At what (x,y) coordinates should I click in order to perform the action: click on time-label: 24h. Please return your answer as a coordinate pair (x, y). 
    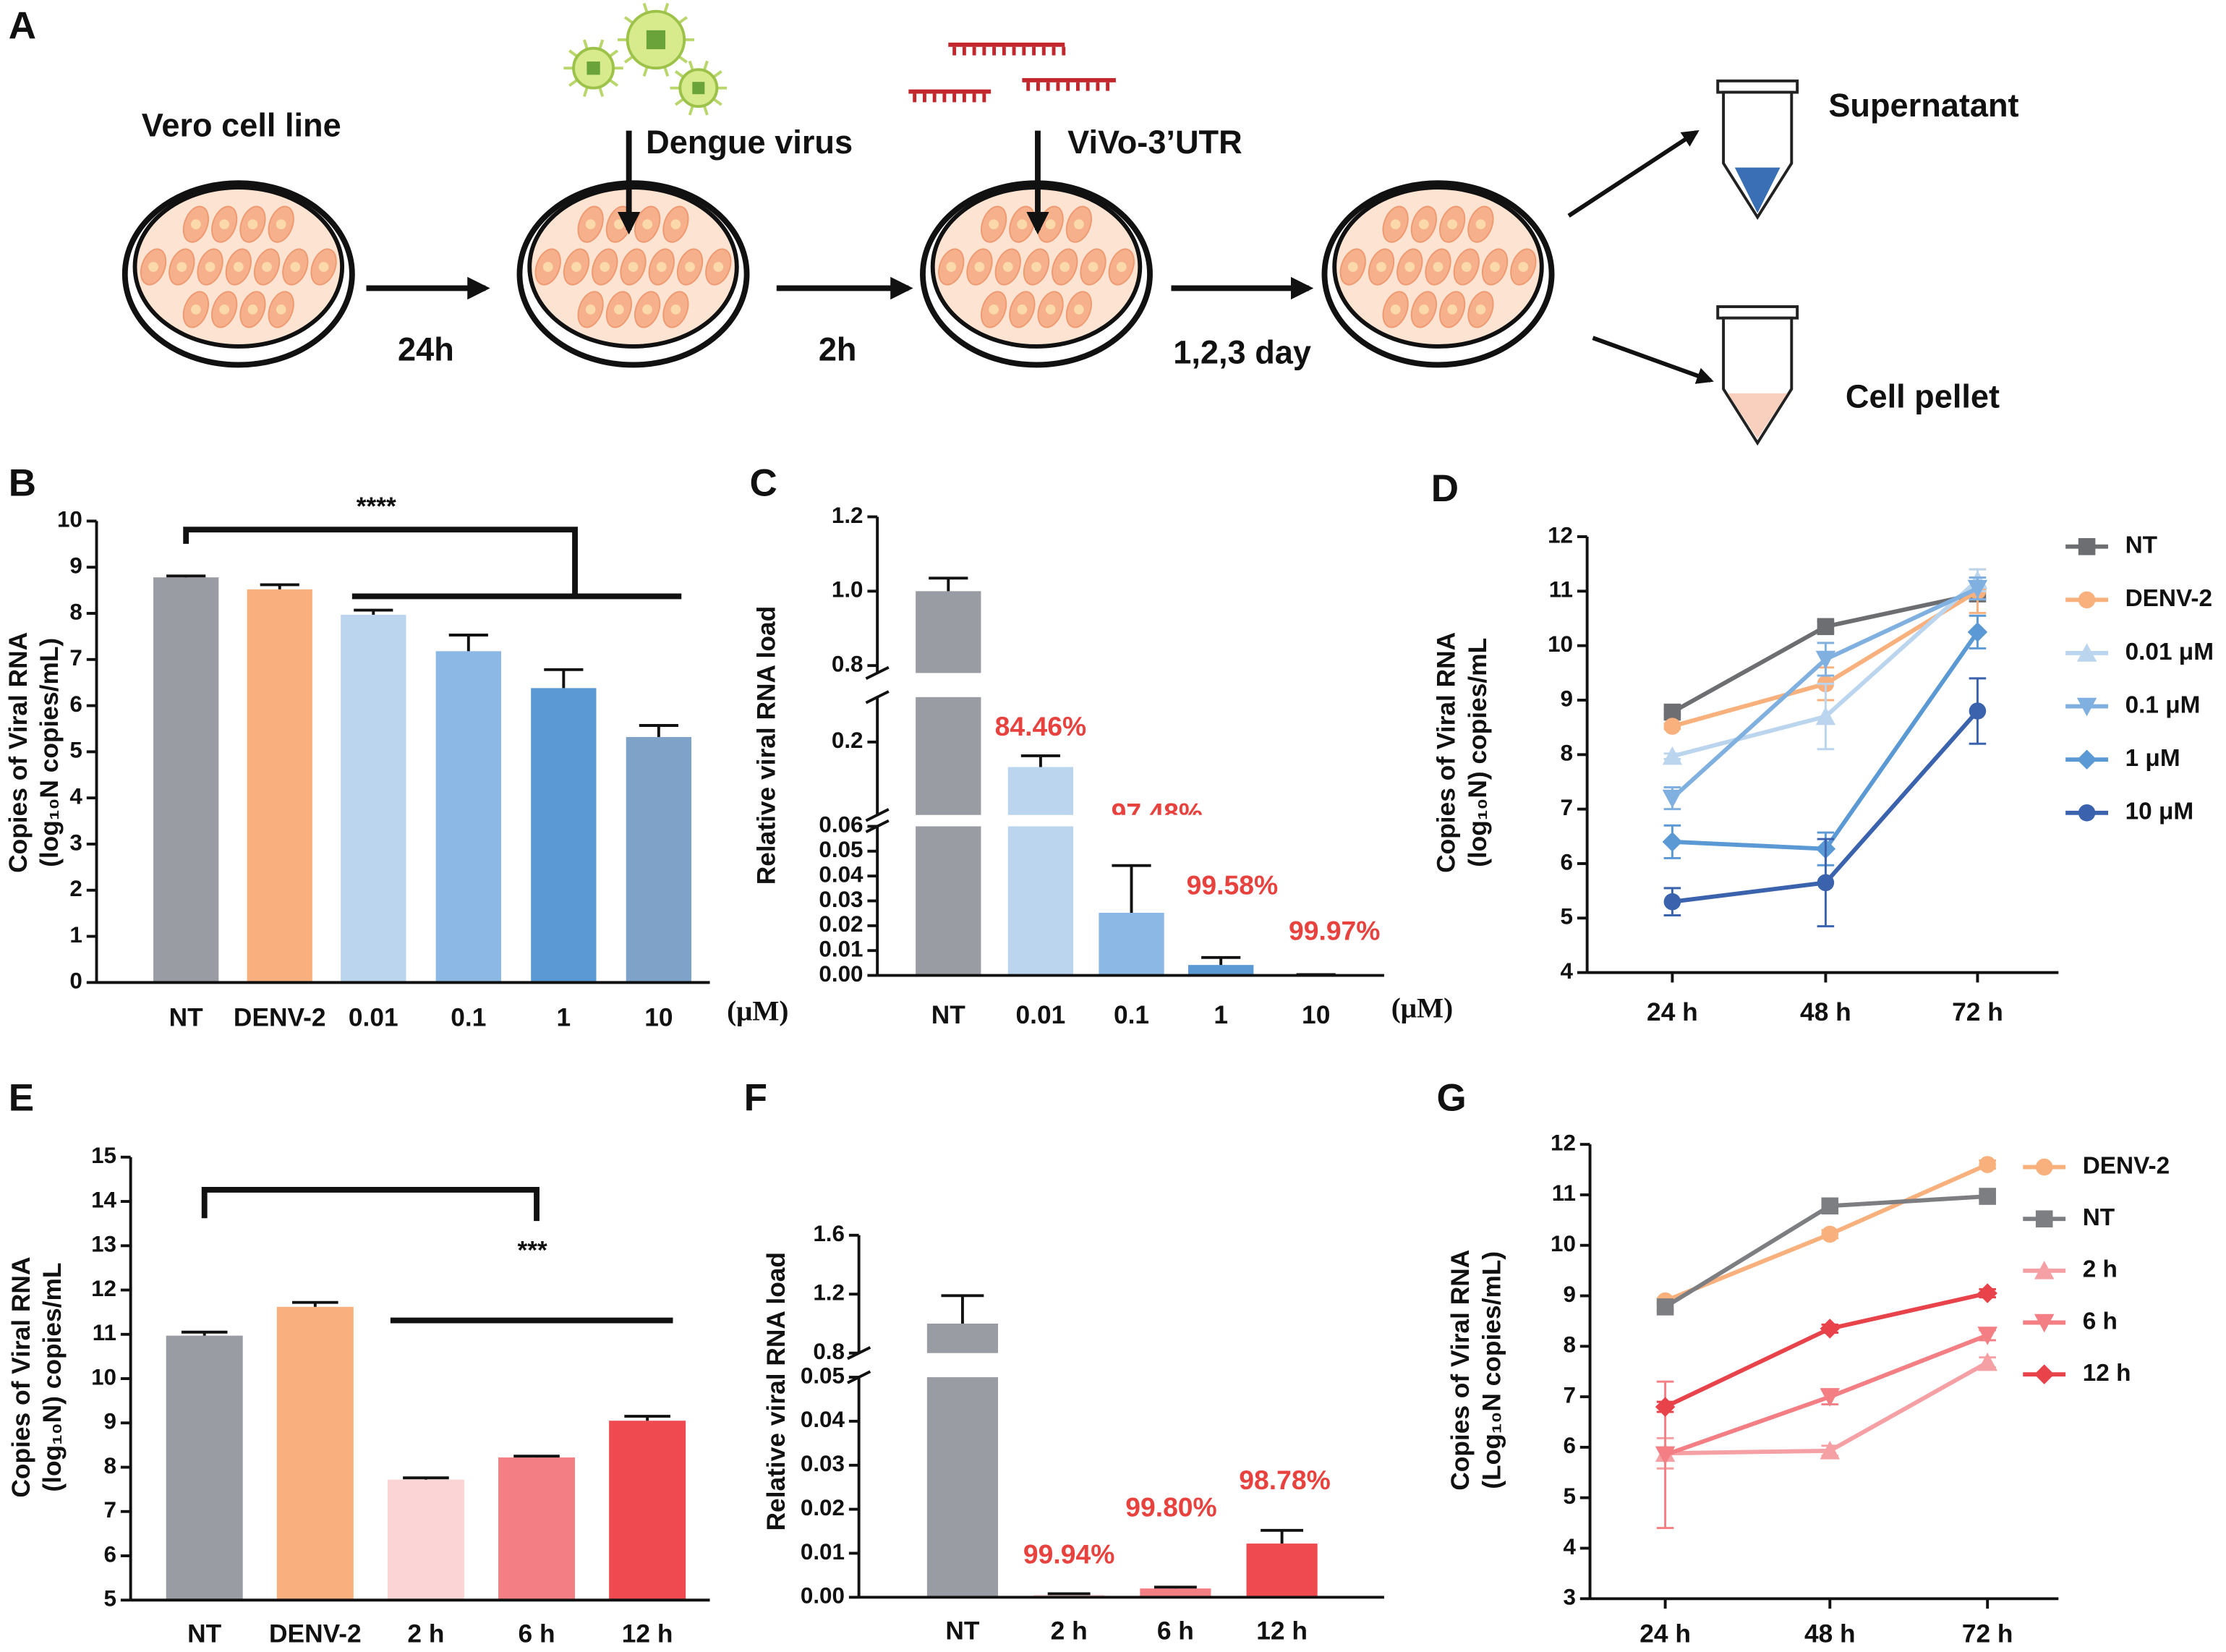
    Looking at the image, I should click on (426, 349).